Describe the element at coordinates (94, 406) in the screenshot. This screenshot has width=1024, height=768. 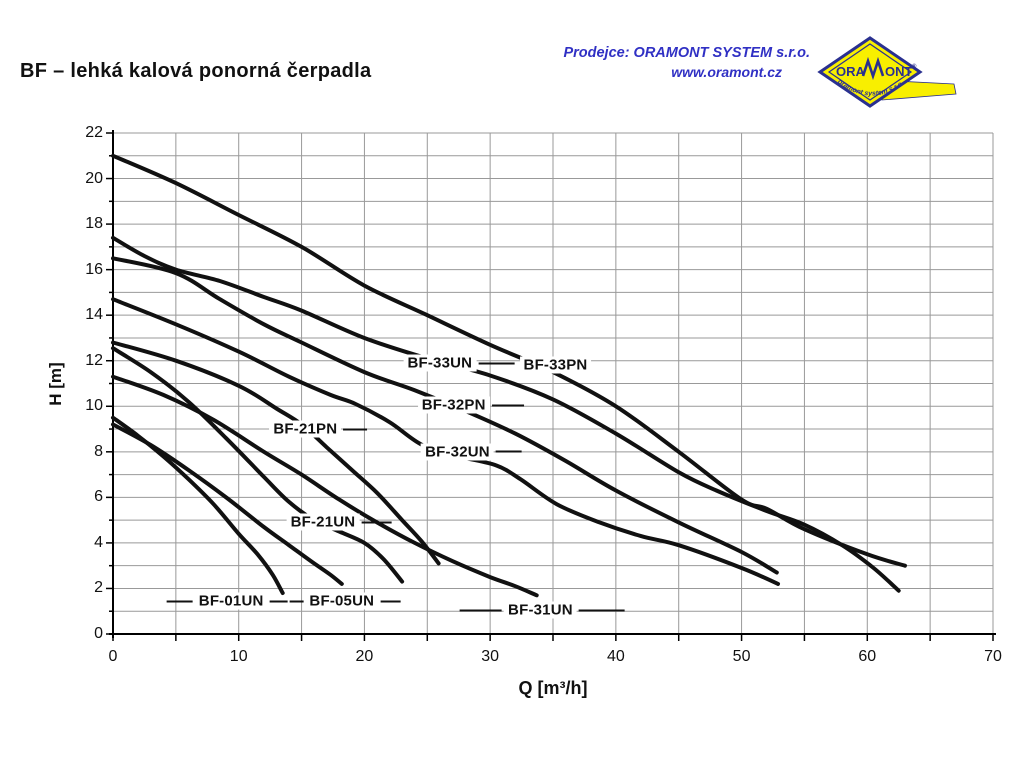
I see `y-tick-label: 10` at that location.